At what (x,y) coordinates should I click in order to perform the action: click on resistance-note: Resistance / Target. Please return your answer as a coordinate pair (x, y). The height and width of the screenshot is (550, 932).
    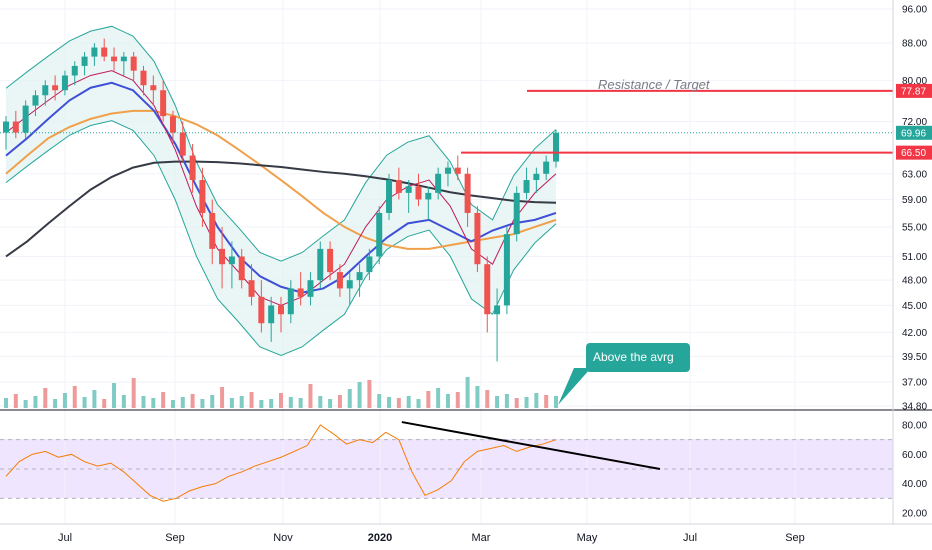
    Looking at the image, I should click on (654, 84).